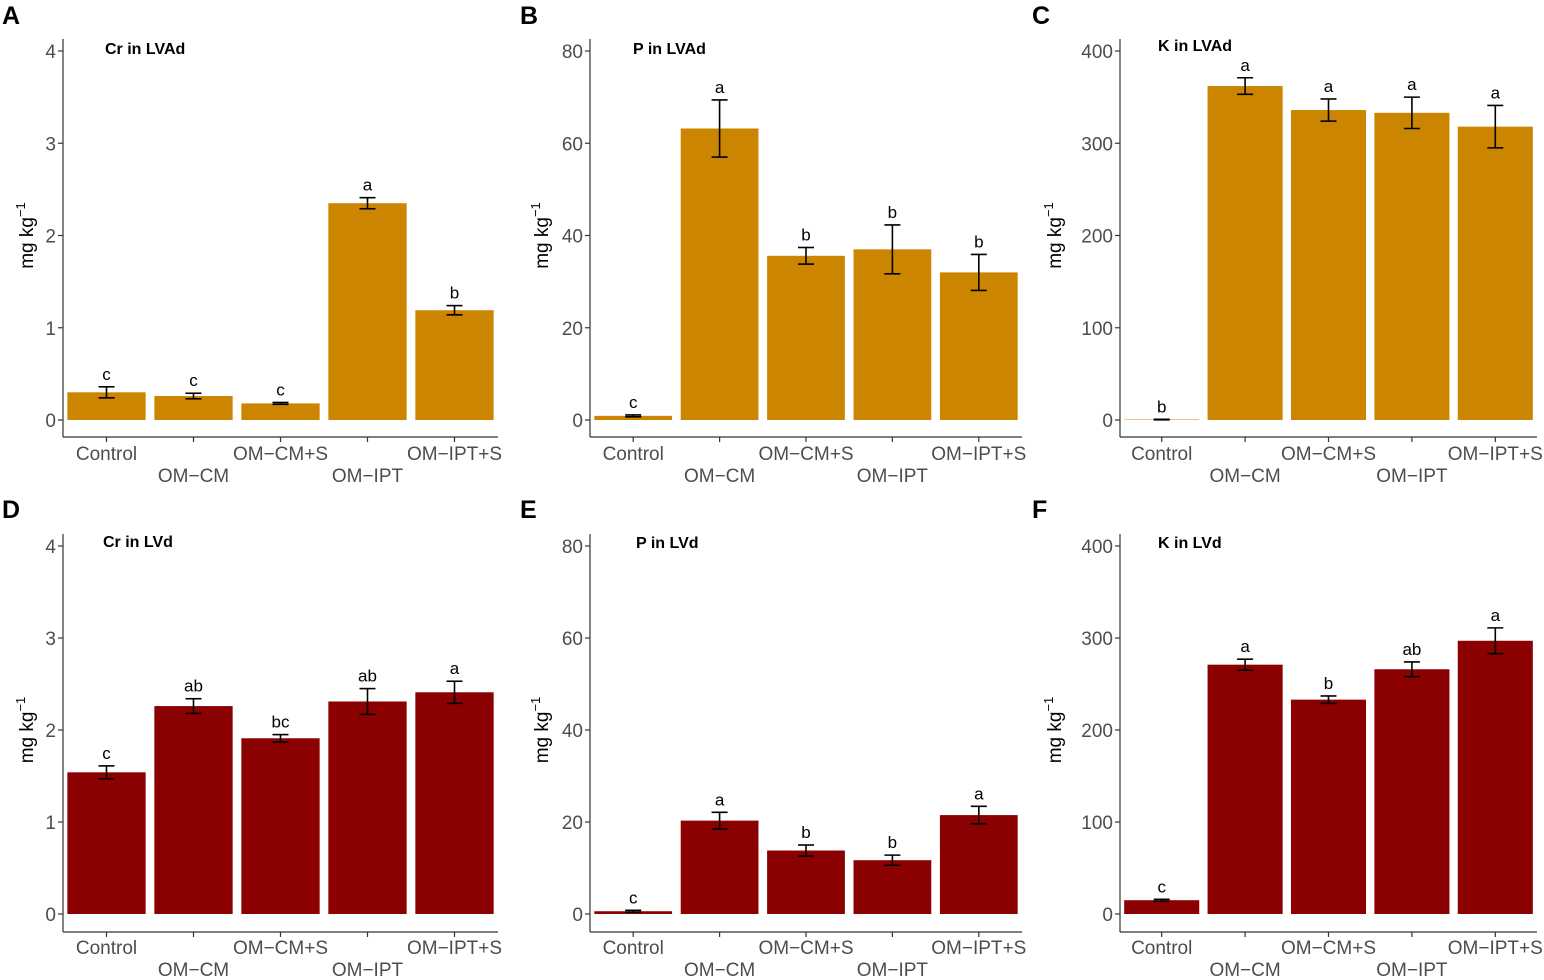 Image resolution: width=1544 pixels, height=980 pixels. Describe the element at coordinates (1097, 823) in the screenshot. I see `y-tick-label: 100` at that location.